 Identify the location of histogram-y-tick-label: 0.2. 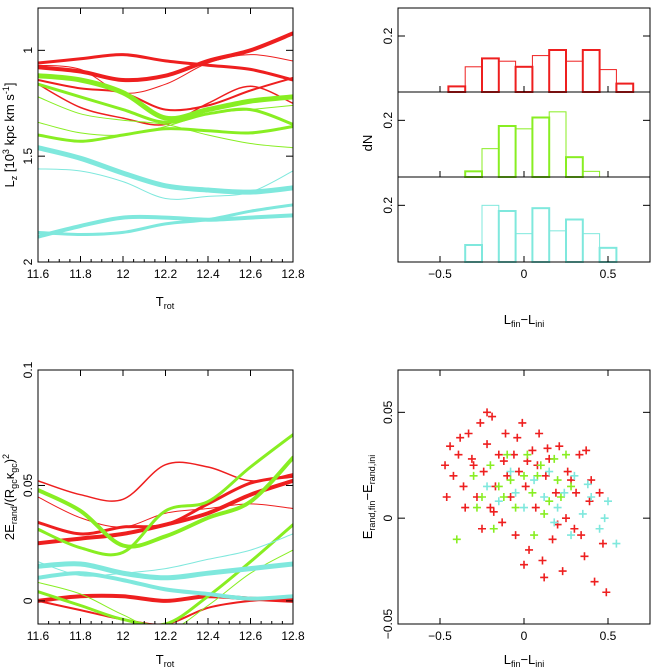
(388, 205).